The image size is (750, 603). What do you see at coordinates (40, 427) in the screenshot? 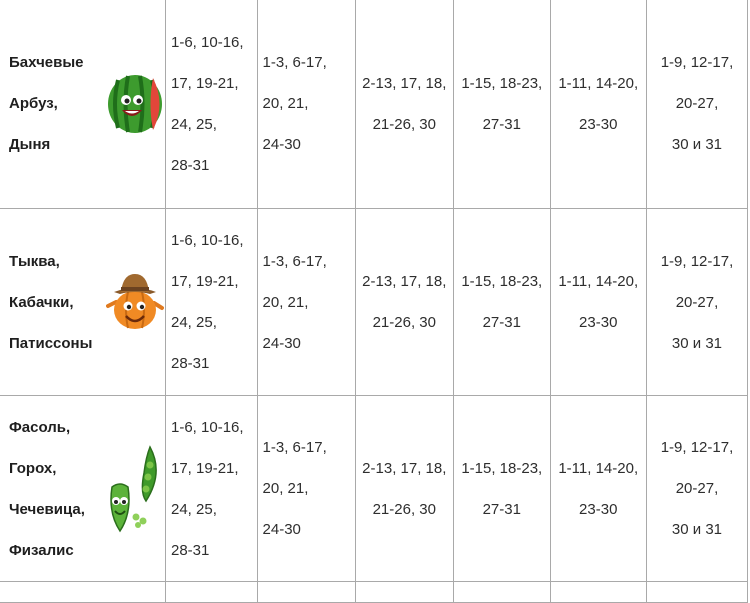
I see `crop-name: Фасоль,` at bounding box center [40, 427].